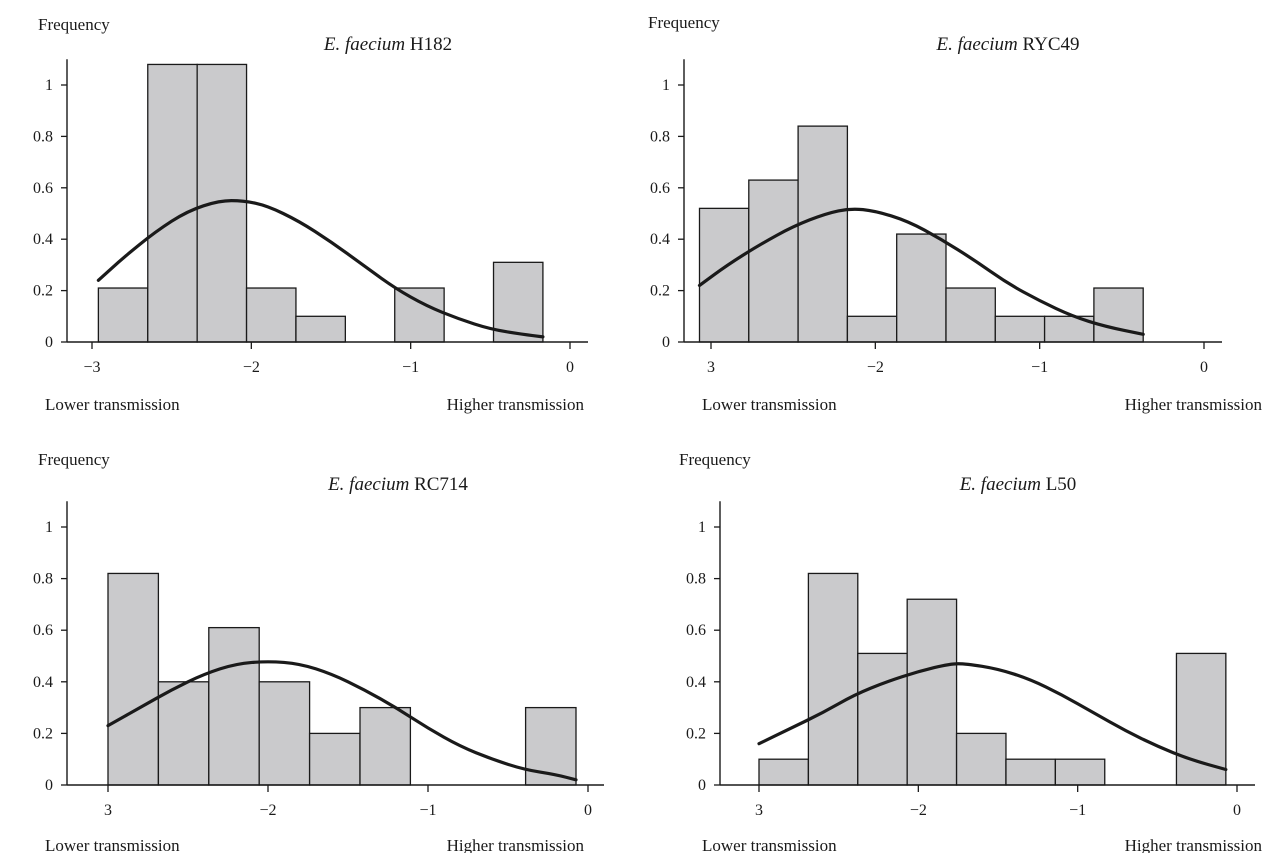  What do you see at coordinates (1018, 484) in the screenshot?
I see `panel-title: E. faecium L50` at bounding box center [1018, 484].